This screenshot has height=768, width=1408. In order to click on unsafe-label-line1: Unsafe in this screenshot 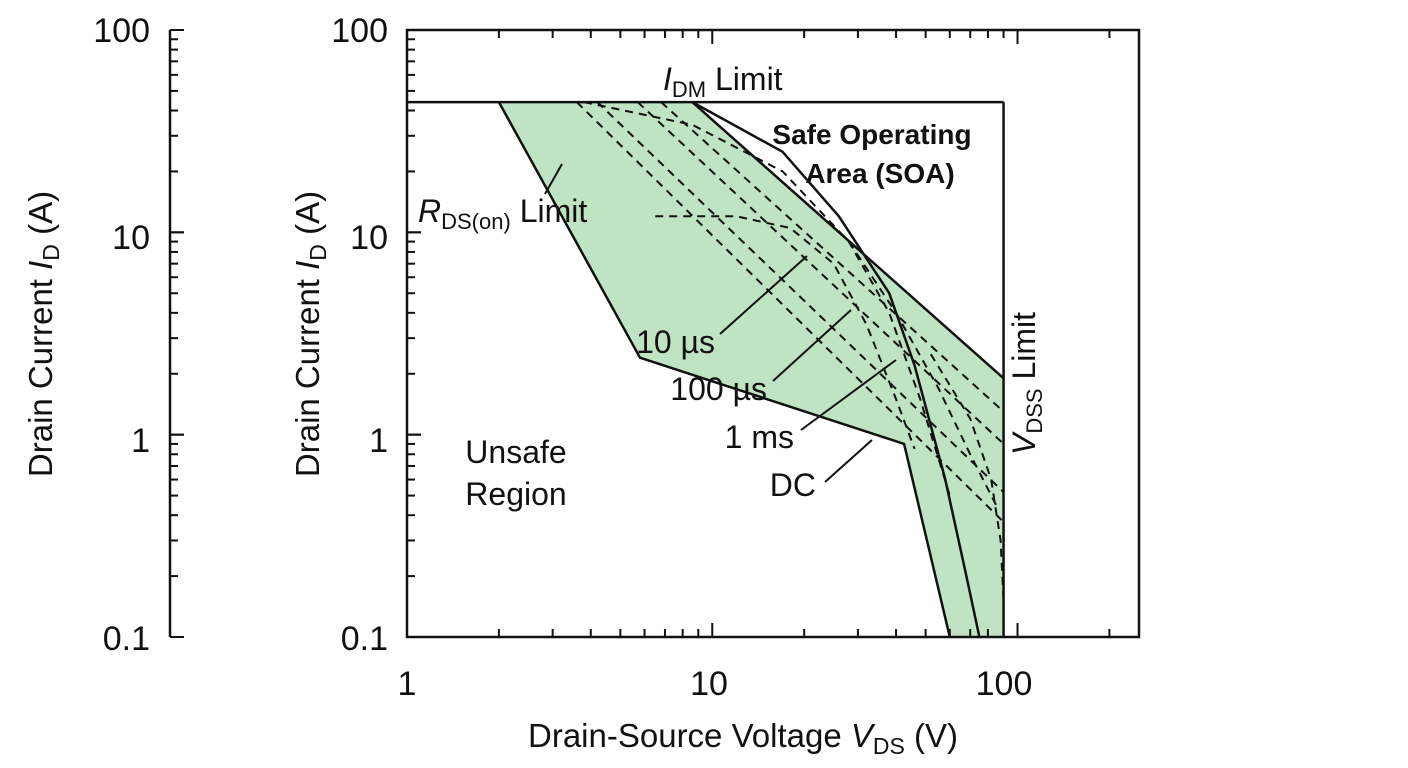, I will do `click(515, 452)`.